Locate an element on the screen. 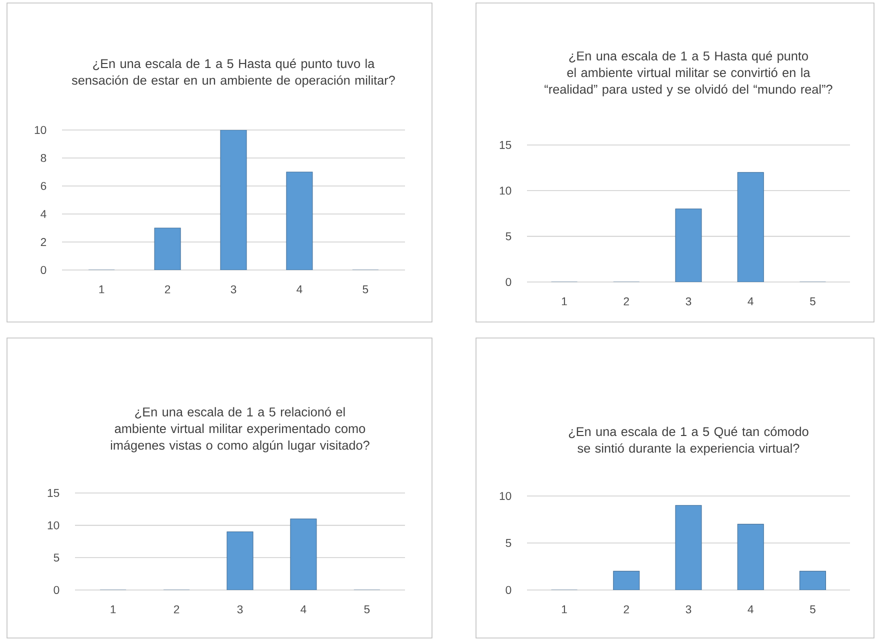 The height and width of the screenshot is (641, 876). y-tick-label: 4 is located at coordinates (43, 214).